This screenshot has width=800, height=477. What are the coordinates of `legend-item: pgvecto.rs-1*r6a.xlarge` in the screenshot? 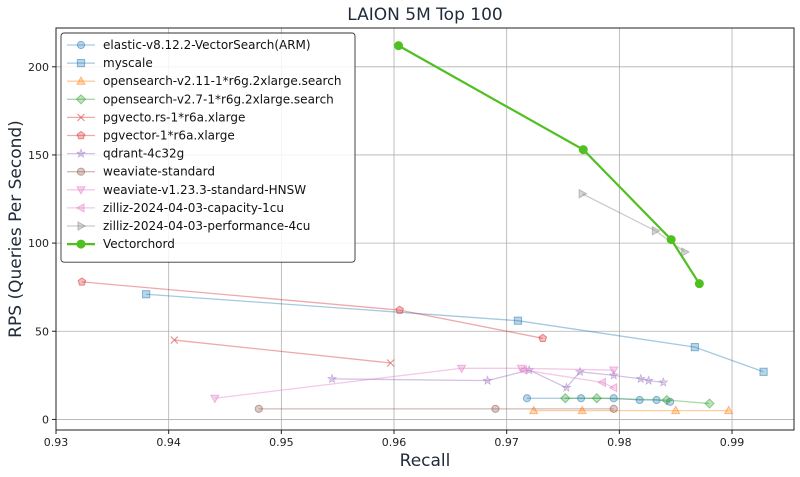 It's located at (156, 117).